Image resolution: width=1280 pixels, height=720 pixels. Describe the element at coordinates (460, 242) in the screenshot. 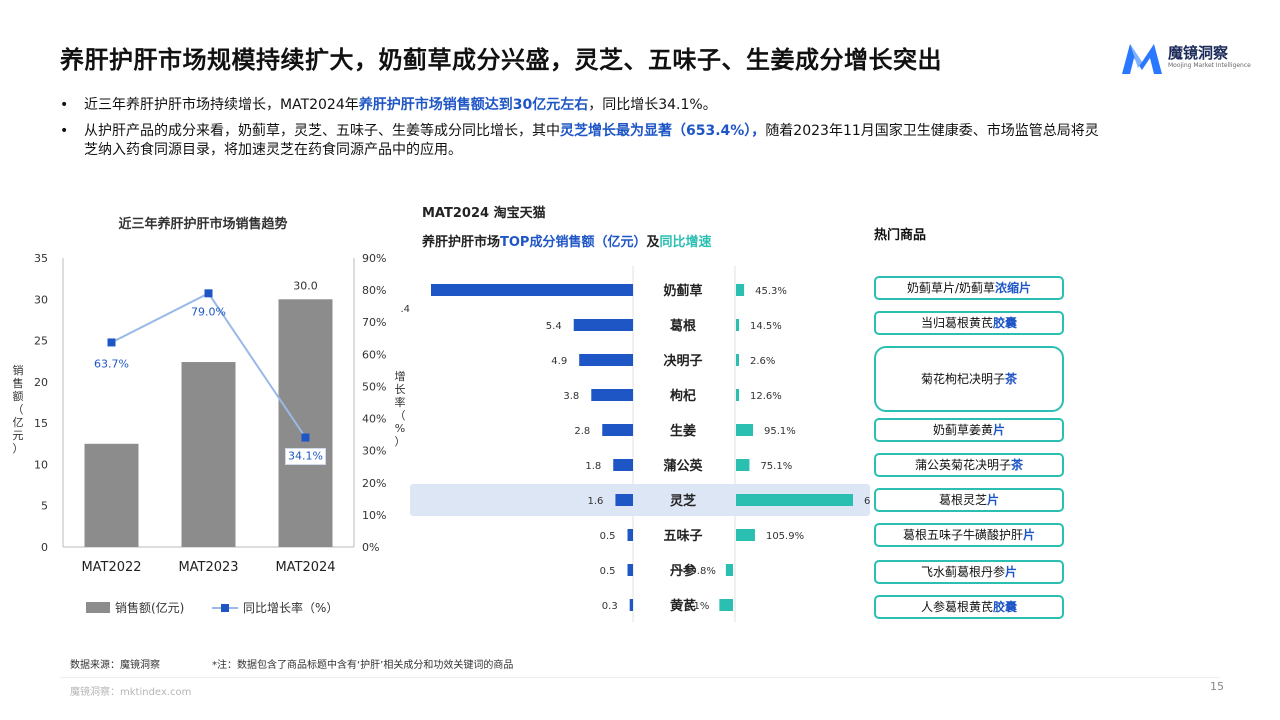

I see `subtitle-part: 养肝护肝市场` at that location.